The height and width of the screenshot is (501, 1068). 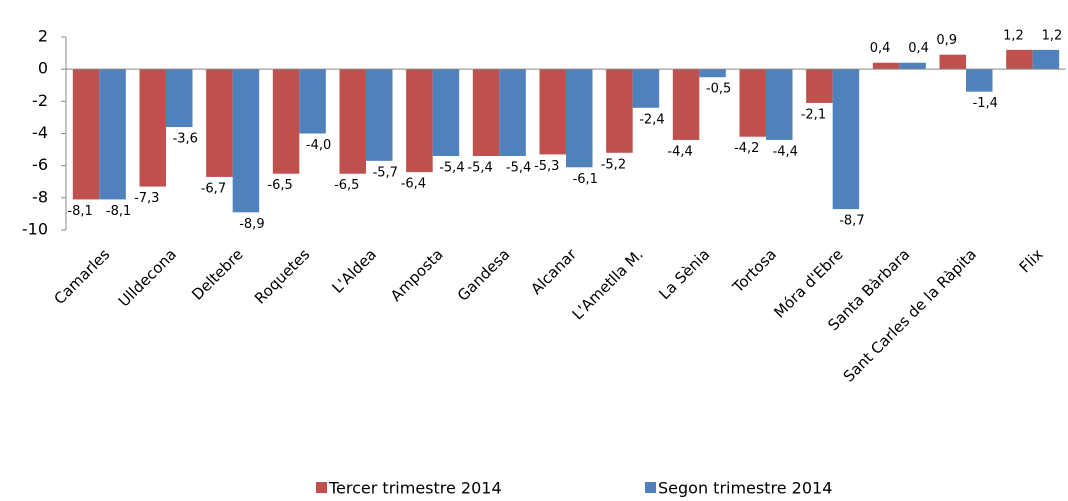 What do you see at coordinates (745, 488) in the screenshot?
I see `legend-label: Segon trimestre 2014` at bounding box center [745, 488].